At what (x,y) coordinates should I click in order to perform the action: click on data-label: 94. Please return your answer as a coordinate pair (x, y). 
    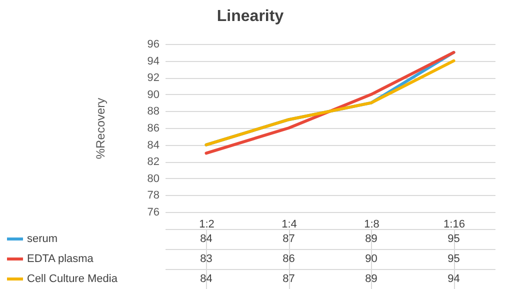
    Looking at the image, I should click on (454, 279).